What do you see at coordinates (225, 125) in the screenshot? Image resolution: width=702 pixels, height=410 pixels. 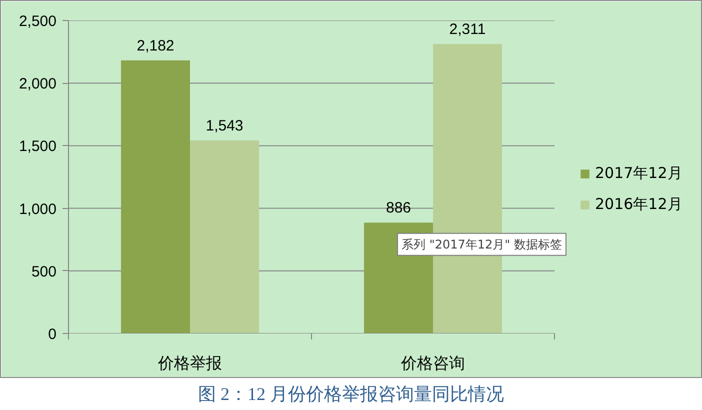 I see `data-label: 1,543` at bounding box center [225, 125].